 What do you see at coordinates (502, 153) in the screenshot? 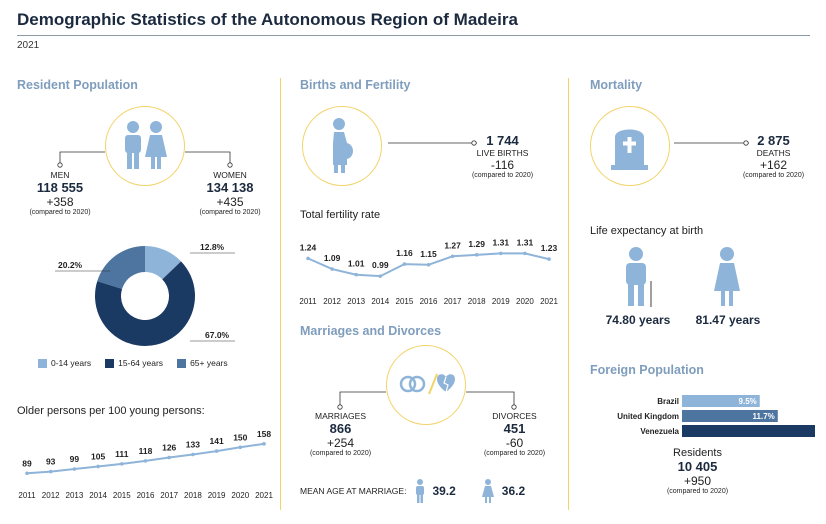
I see `births-label: LIVE BIRTHS` at bounding box center [502, 153].